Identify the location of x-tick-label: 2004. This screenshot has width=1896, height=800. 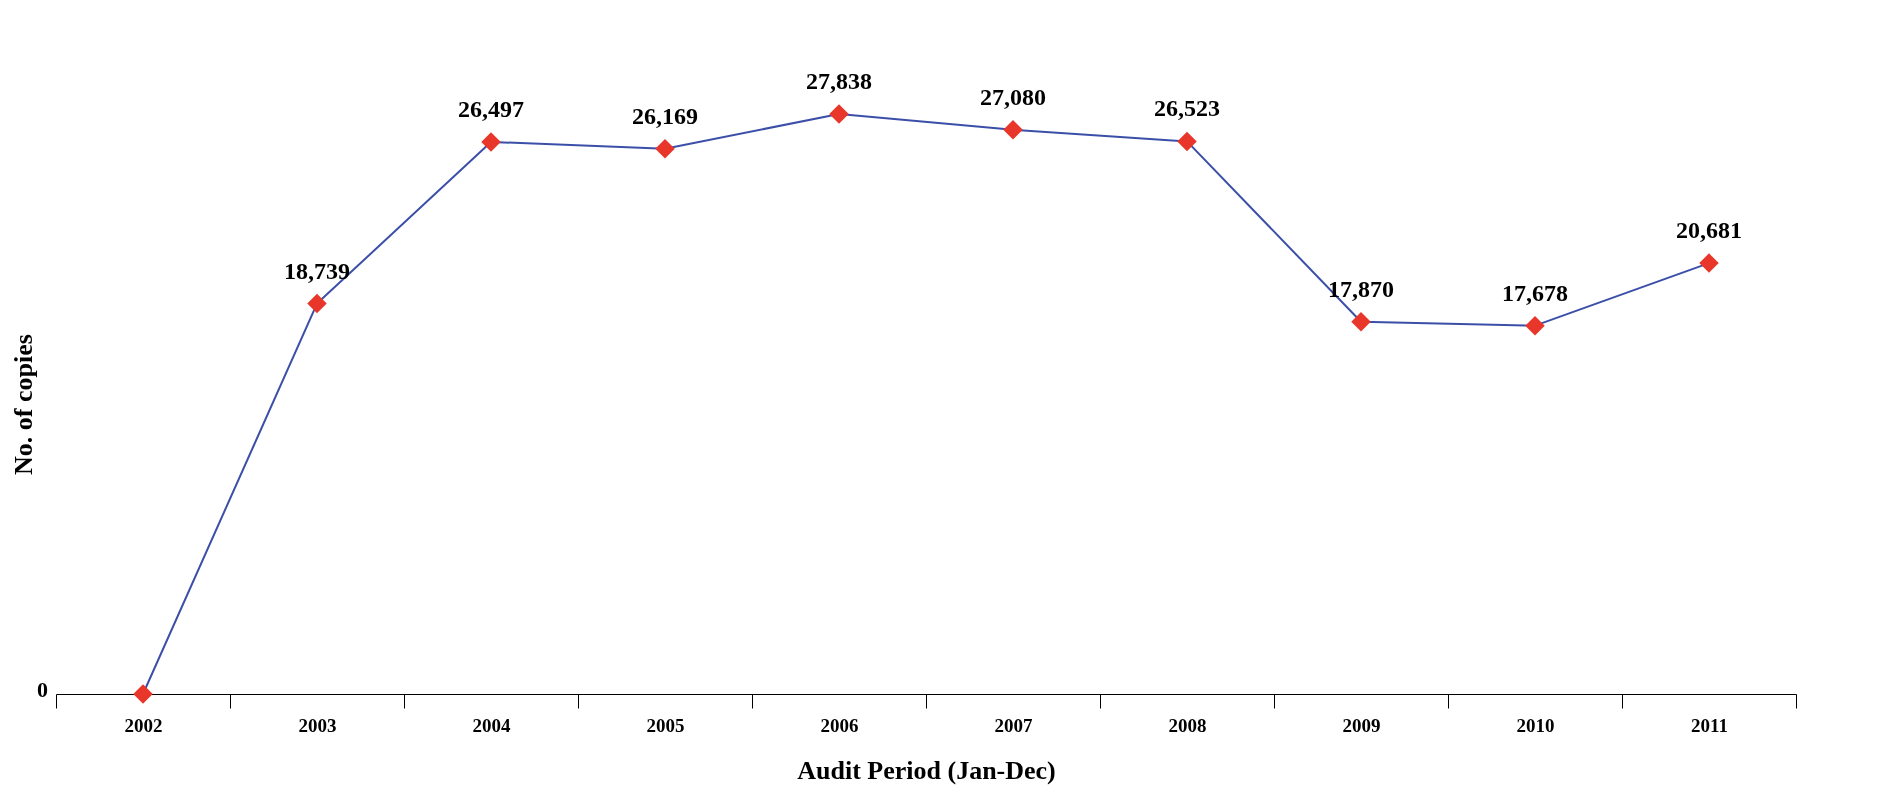
(491, 725).